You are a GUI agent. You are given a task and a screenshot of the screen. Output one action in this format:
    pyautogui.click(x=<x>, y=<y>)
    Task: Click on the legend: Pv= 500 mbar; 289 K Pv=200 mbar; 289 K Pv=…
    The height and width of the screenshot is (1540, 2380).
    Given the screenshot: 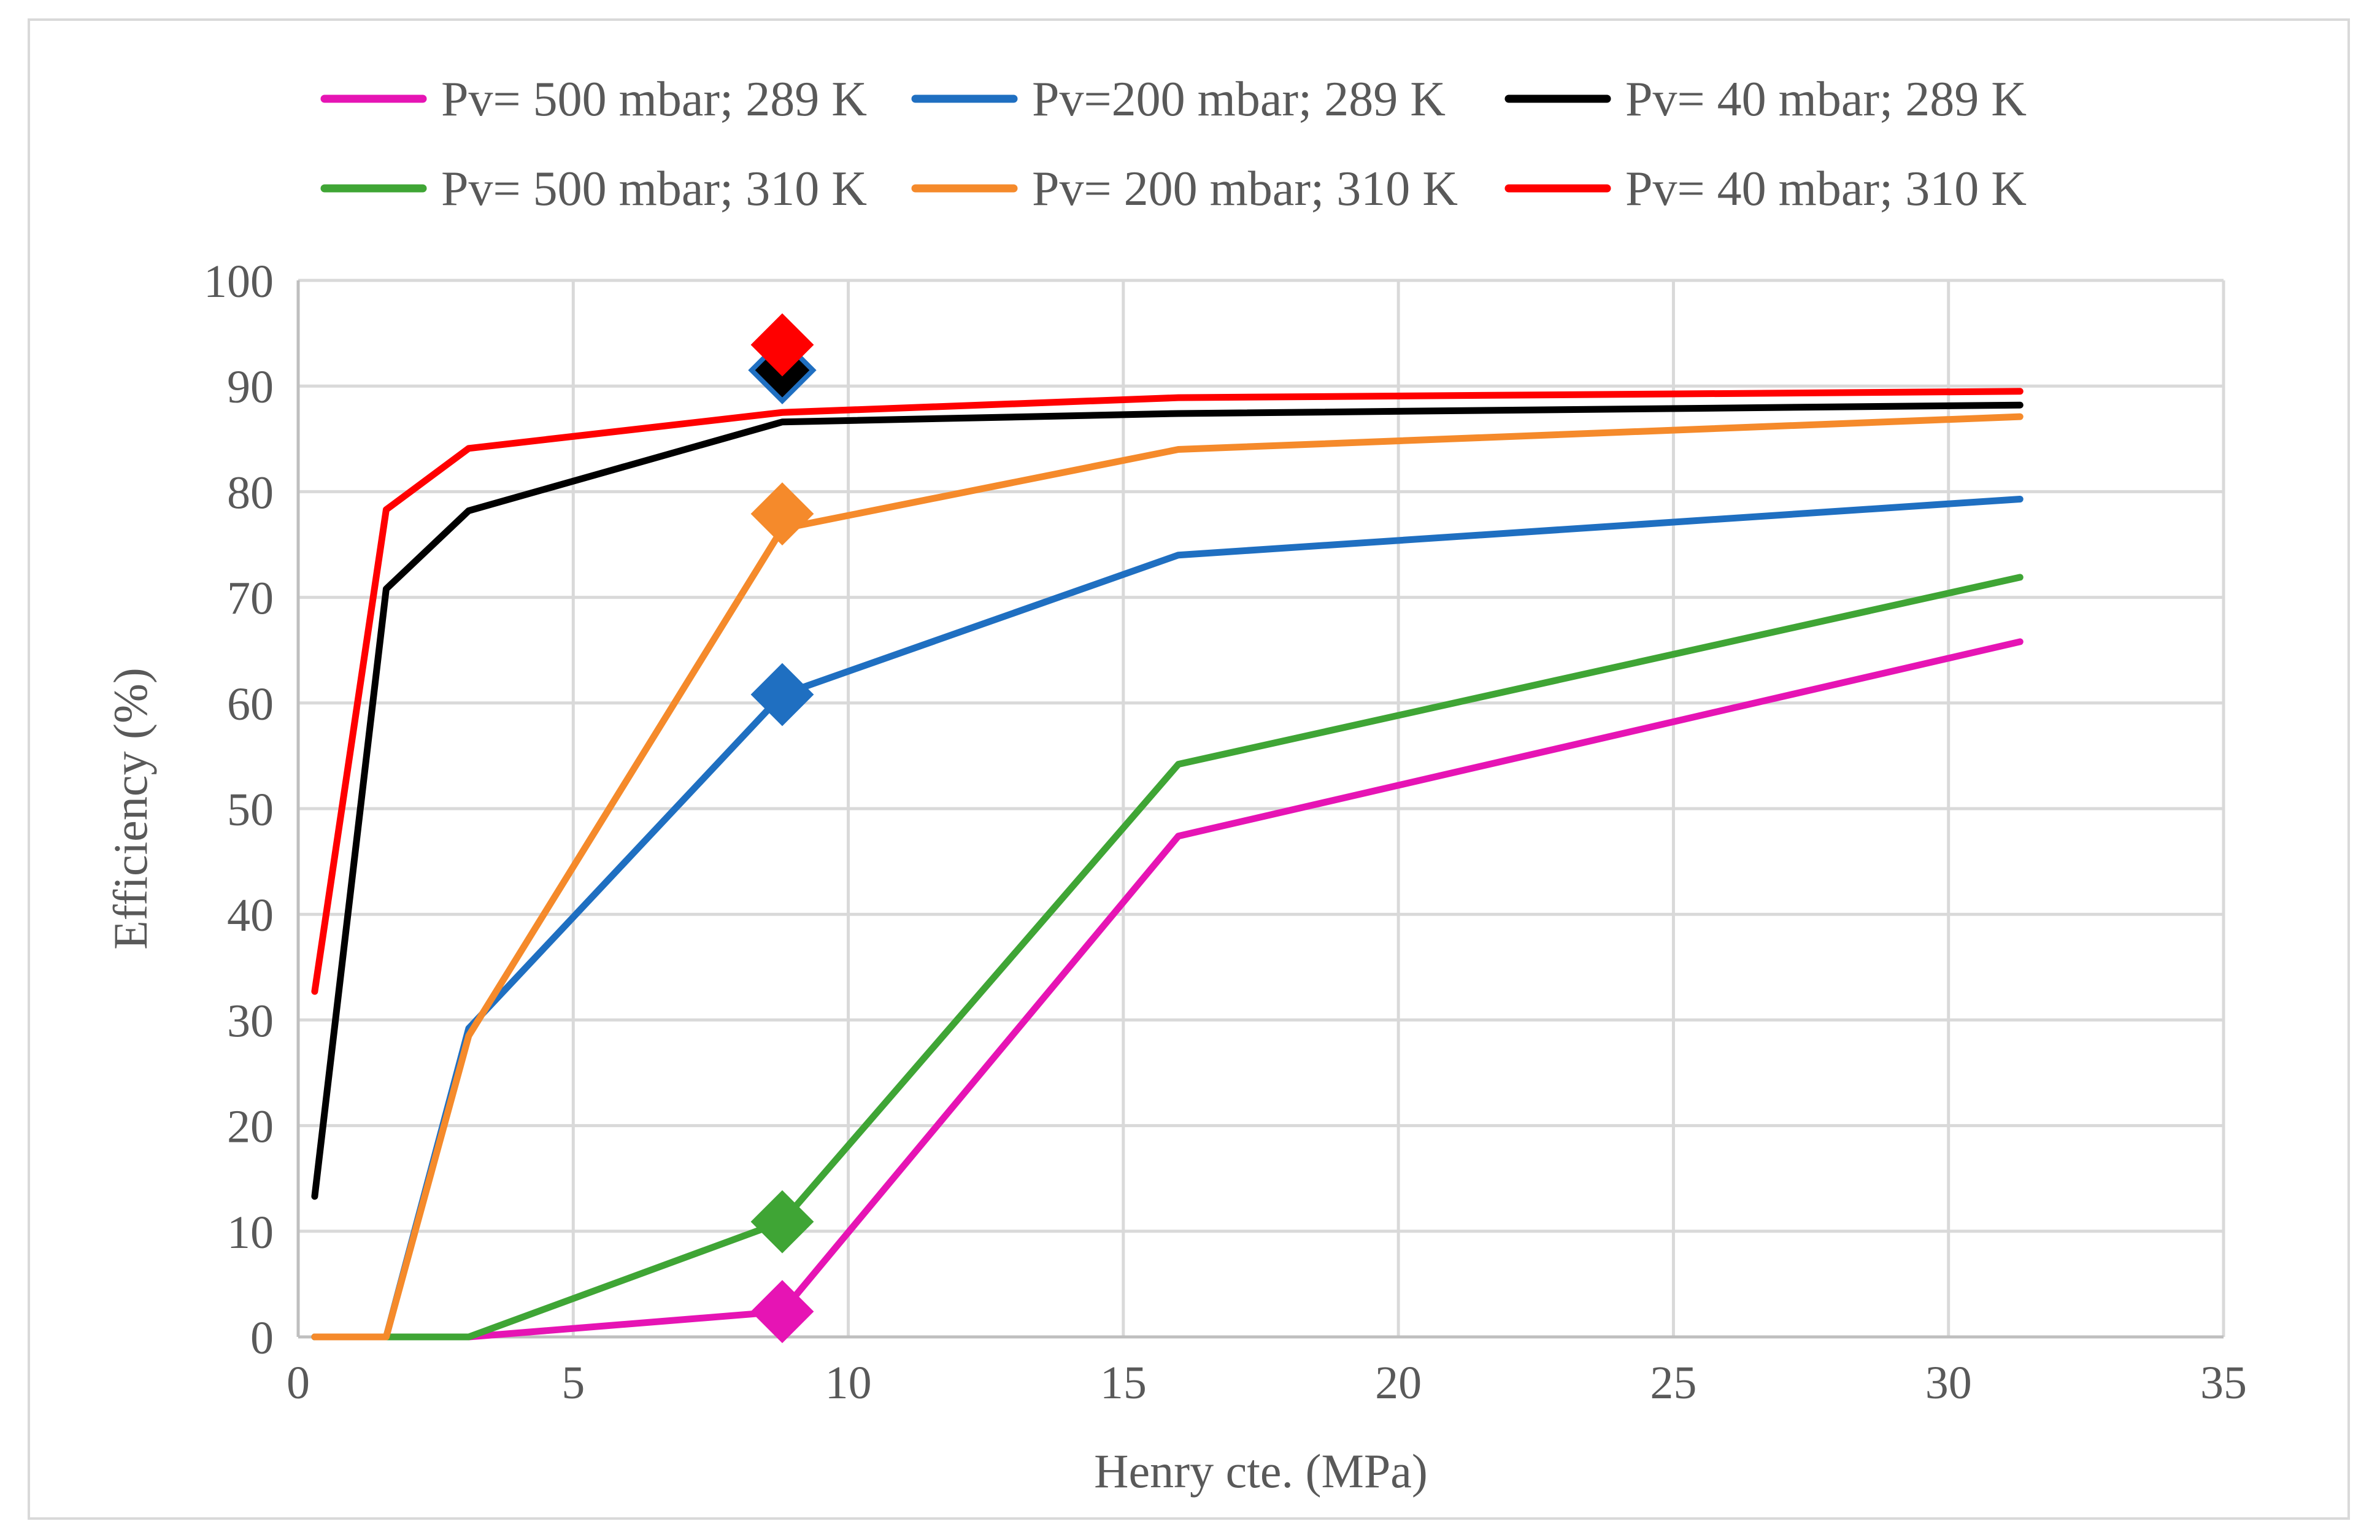 What is the action you would take?
    pyautogui.click(x=1173, y=144)
    